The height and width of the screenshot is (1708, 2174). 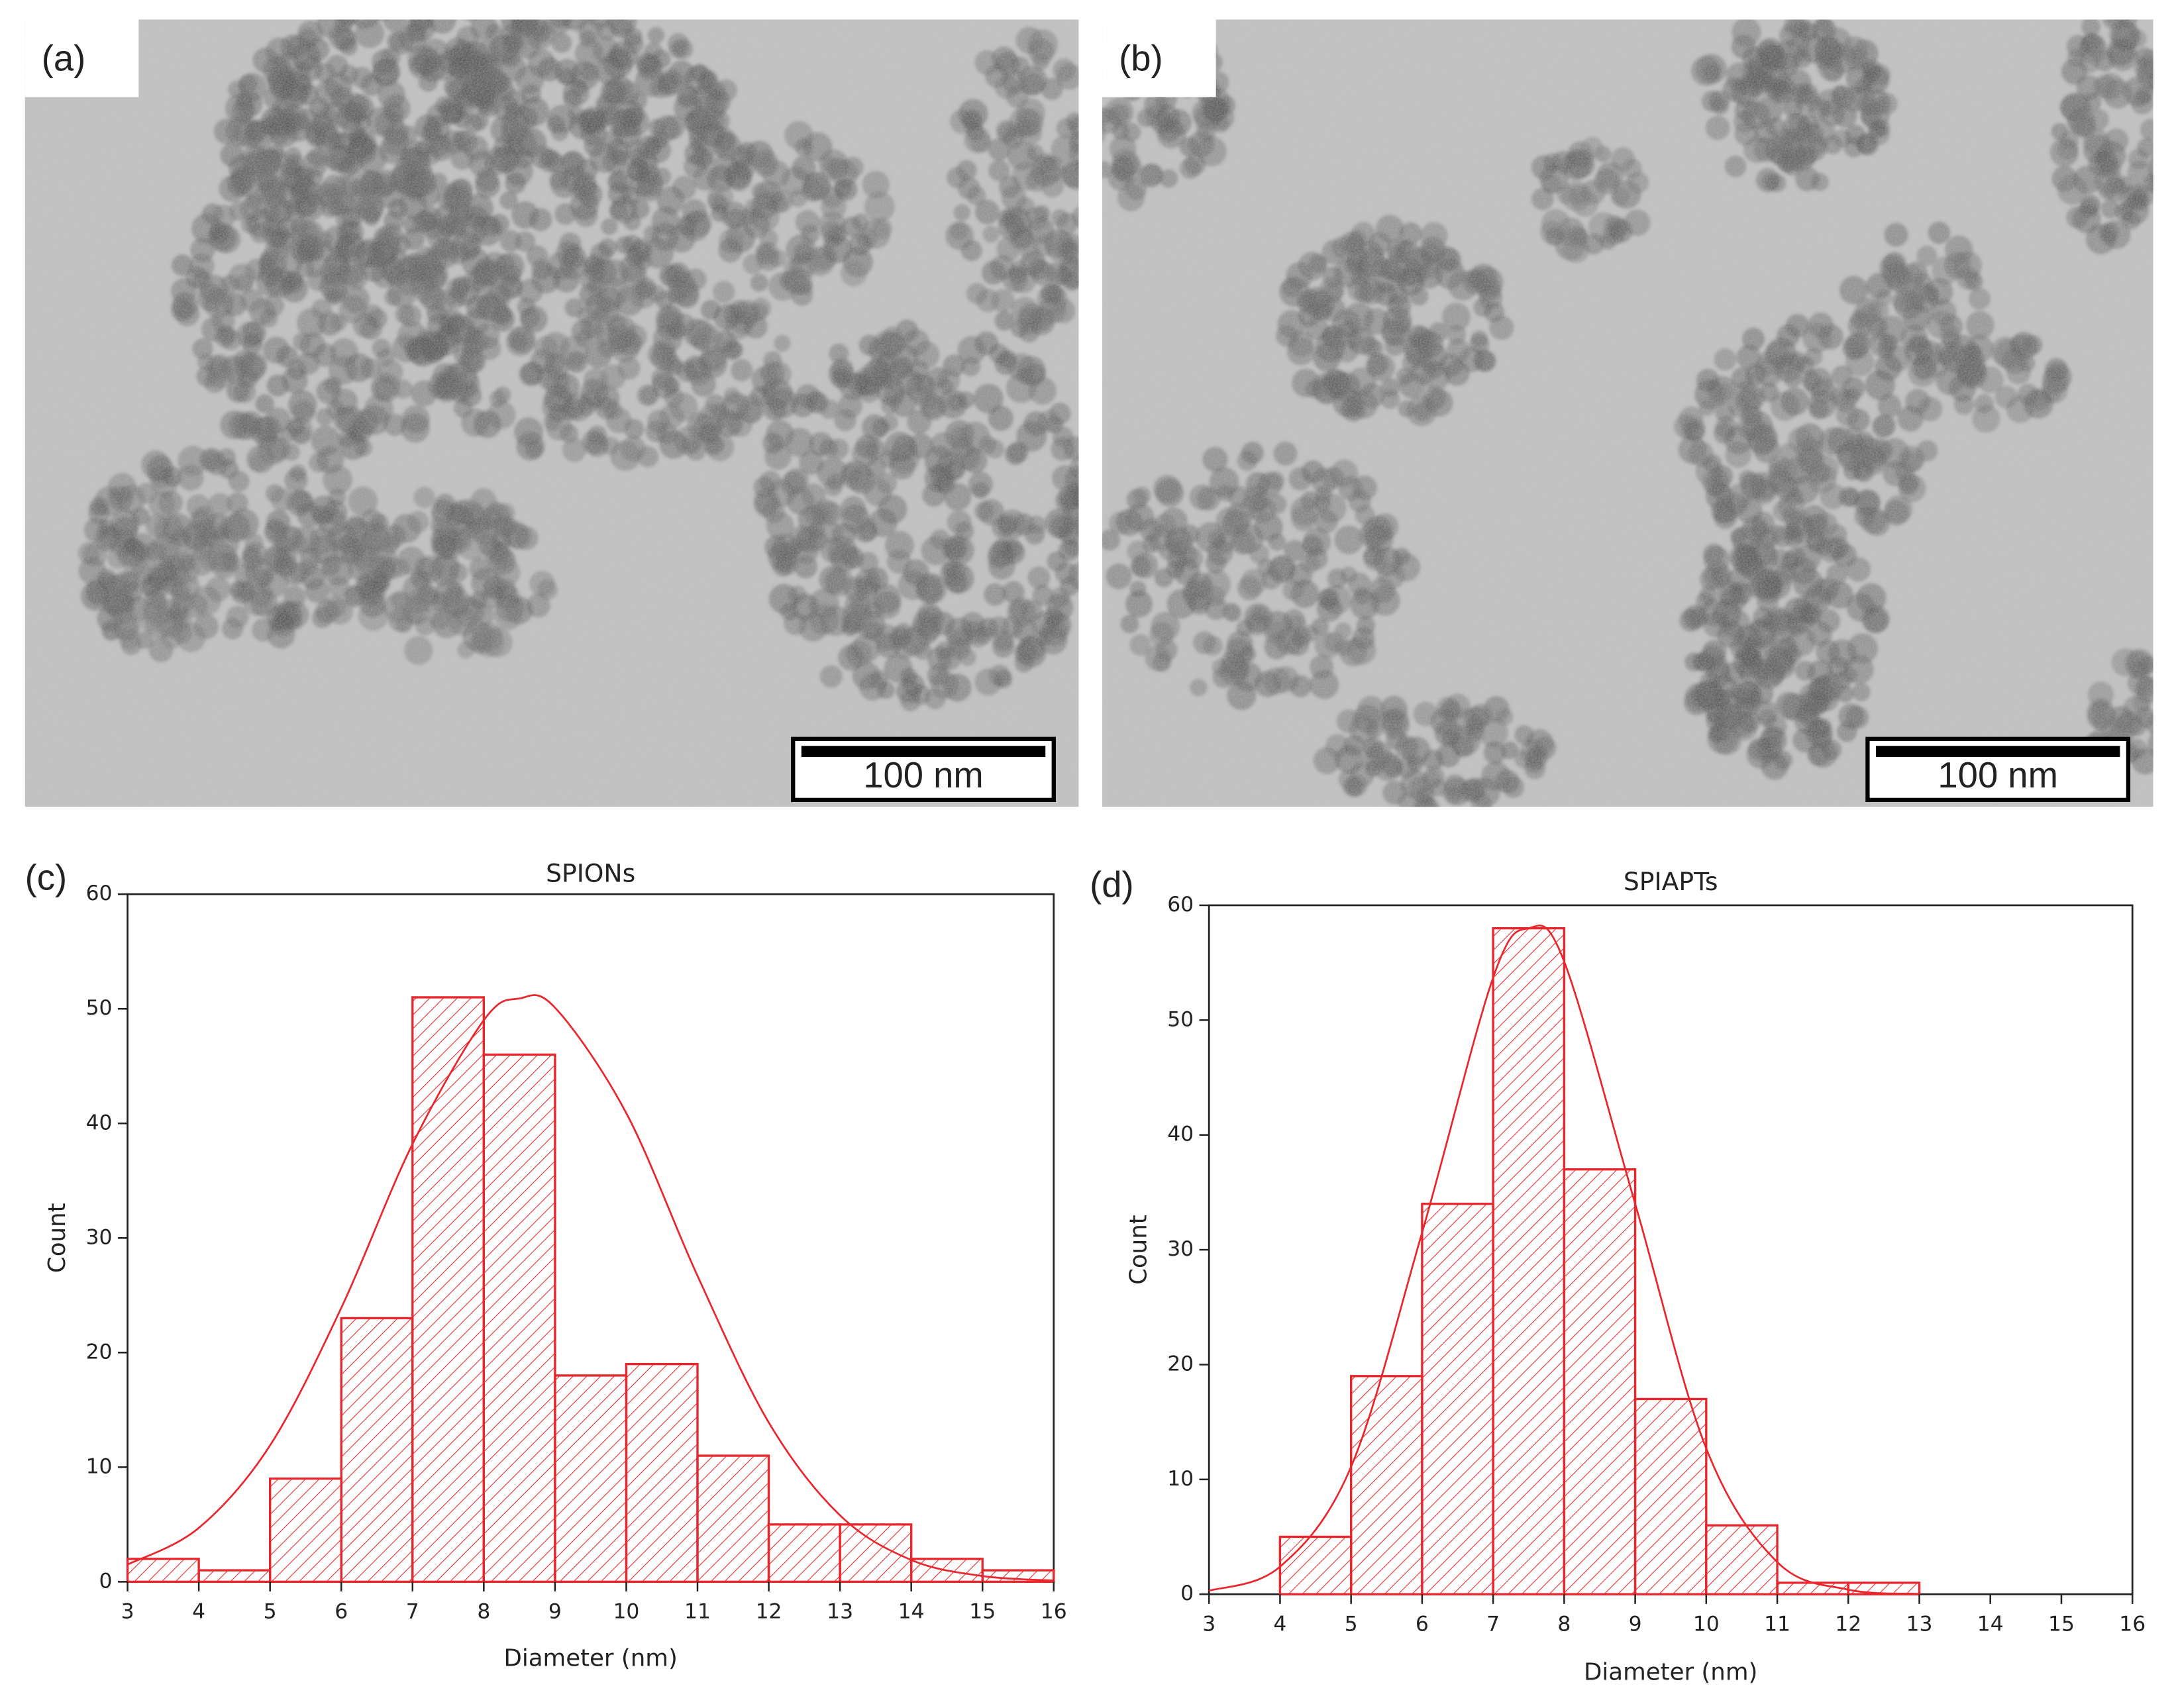 What do you see at coordinates (1112, 885) in the screenshot?
I see `panel-label: (d)` at bounding box center [1112, 885].